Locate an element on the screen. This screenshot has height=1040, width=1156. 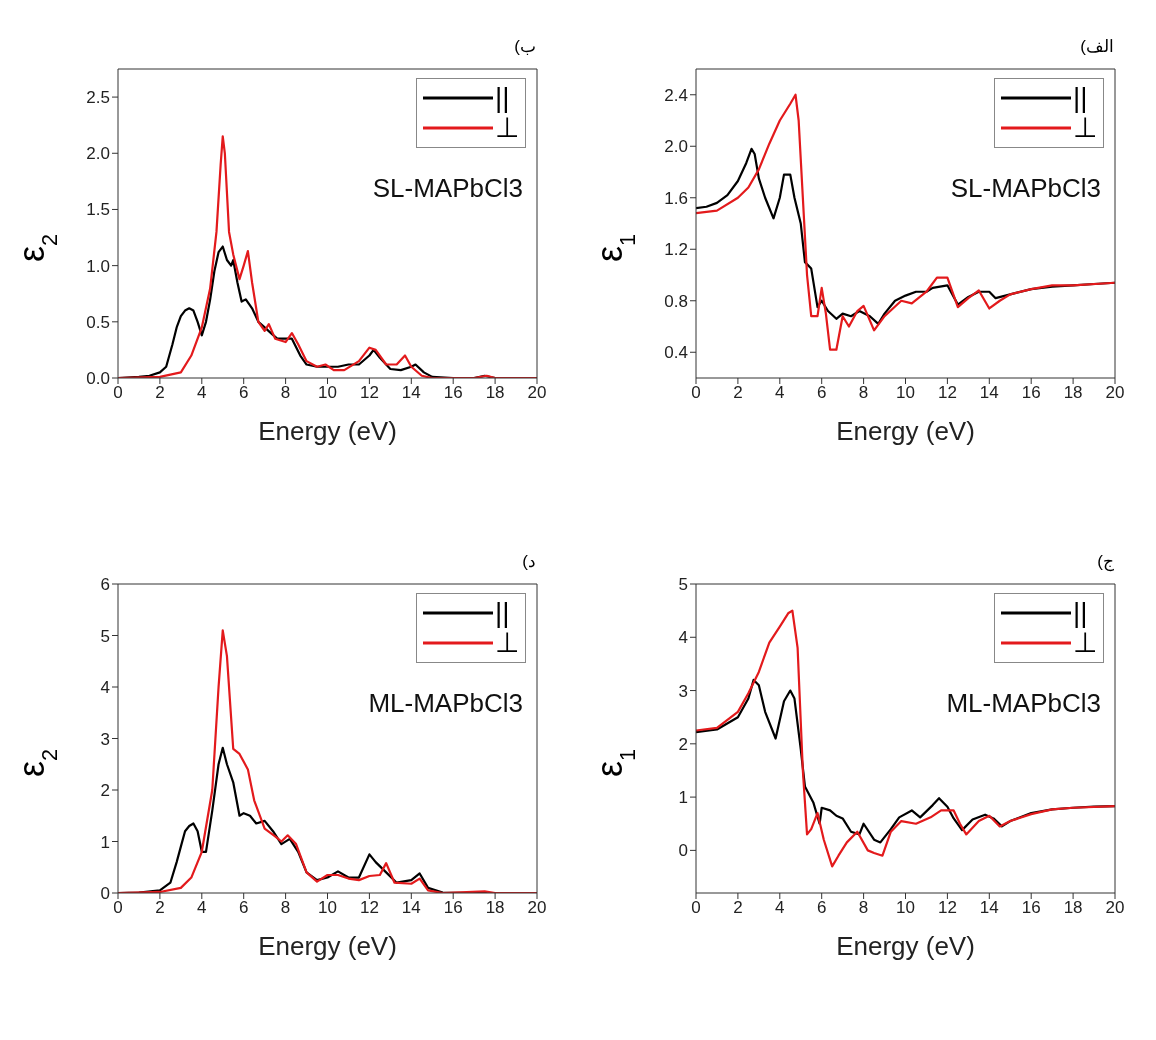
chart-title: د) is located at coordinates (529, 561).